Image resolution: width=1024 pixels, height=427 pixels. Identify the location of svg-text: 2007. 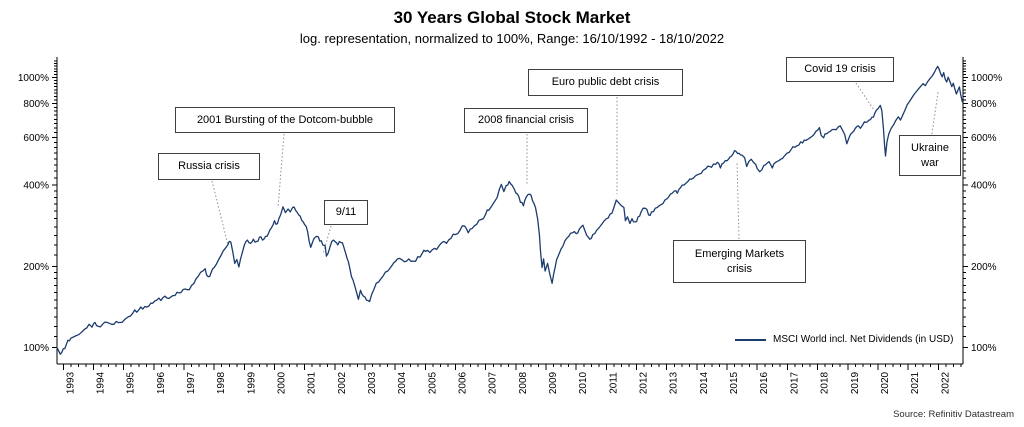
(493, 382).